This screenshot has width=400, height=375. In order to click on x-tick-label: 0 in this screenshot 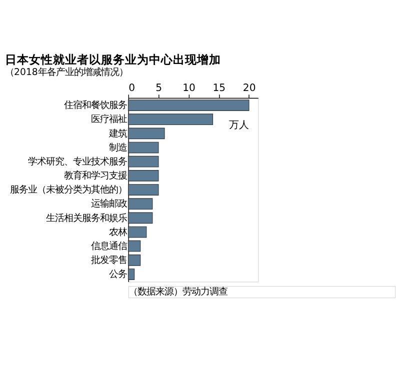, I will do `click(132, 88)`.